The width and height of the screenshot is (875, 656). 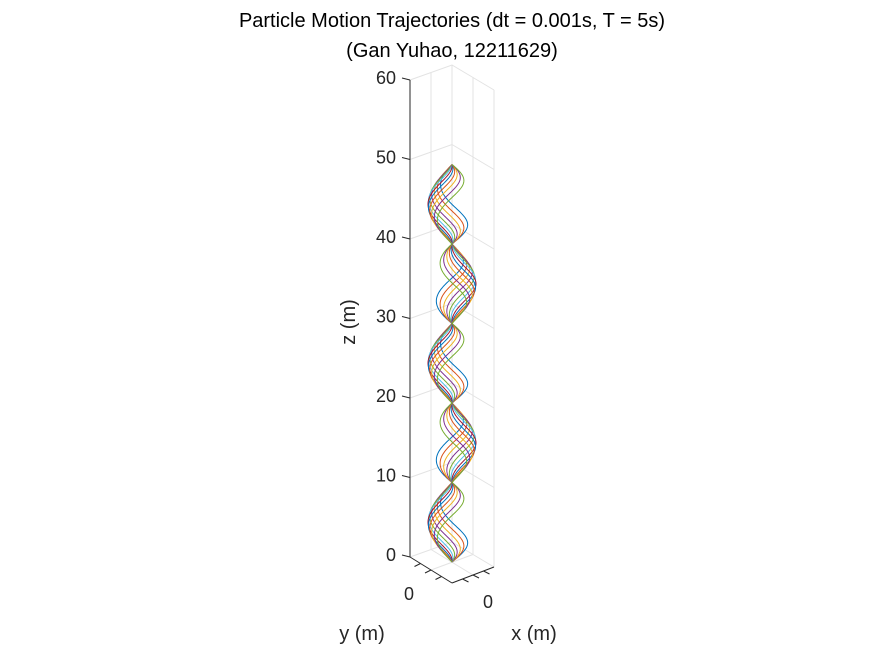 What do you see at coordinates (386, 237) in the screenshot?
I see `z-tick-label: 40` at bounding box center [386, 237].